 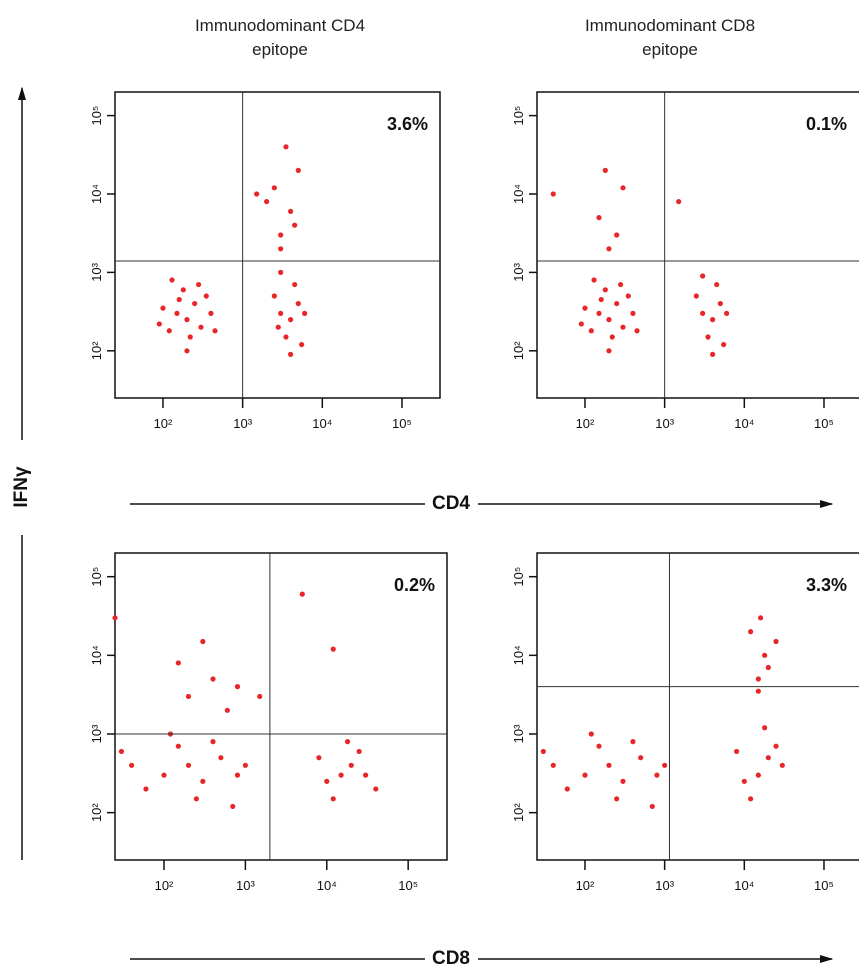 What do you see at coordinates (414, 585) in the screenshot?
I see `annotation: 0.2%` at bounding box center [414, 585].